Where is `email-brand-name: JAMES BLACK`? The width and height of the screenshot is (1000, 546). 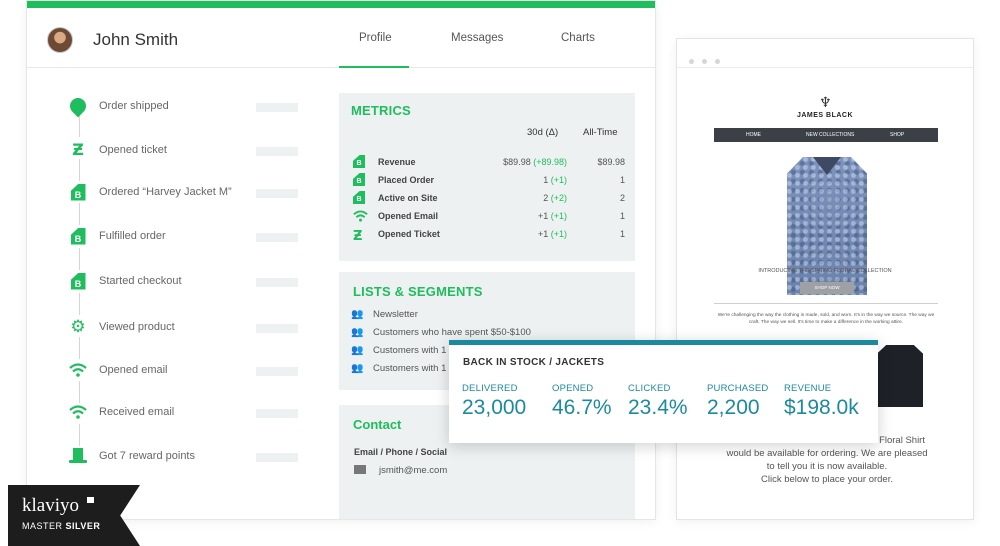 email-brand-name: JAMES BLACK is located at coordinates (825, 115).